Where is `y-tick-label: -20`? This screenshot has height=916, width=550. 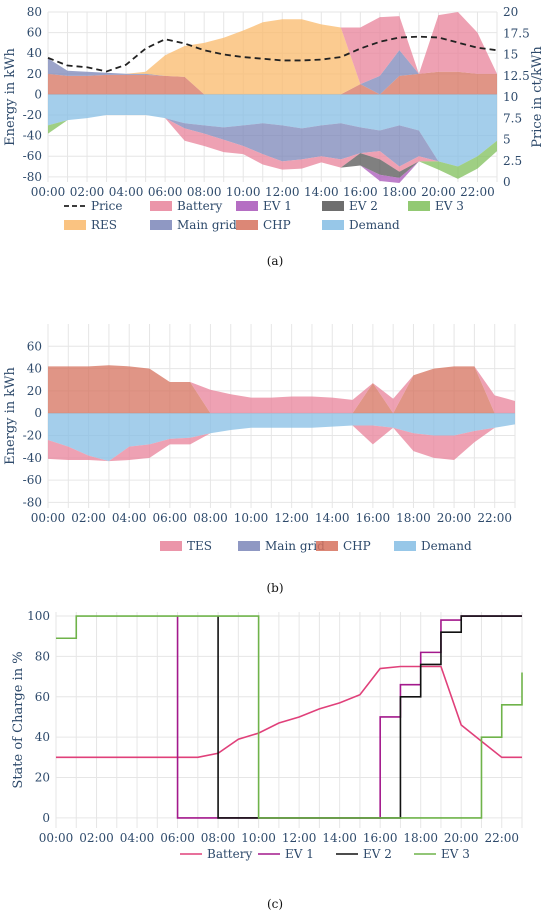 y-tick-label: -20 is located at coordinates (32, 436).